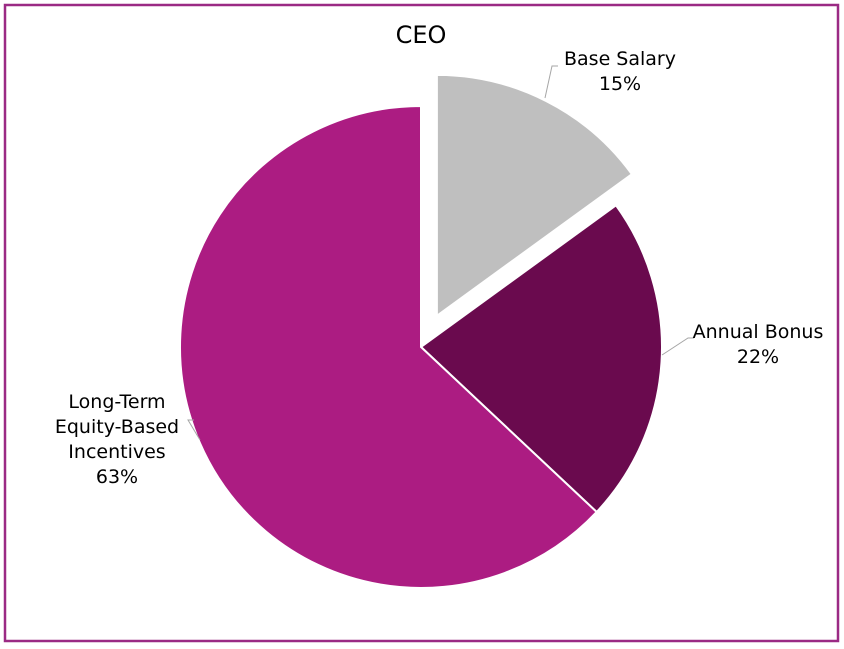 The width and height of the screenshot is (844, 649). I want to click on data-label: Annual Bonus 22%, so click(758, 345).